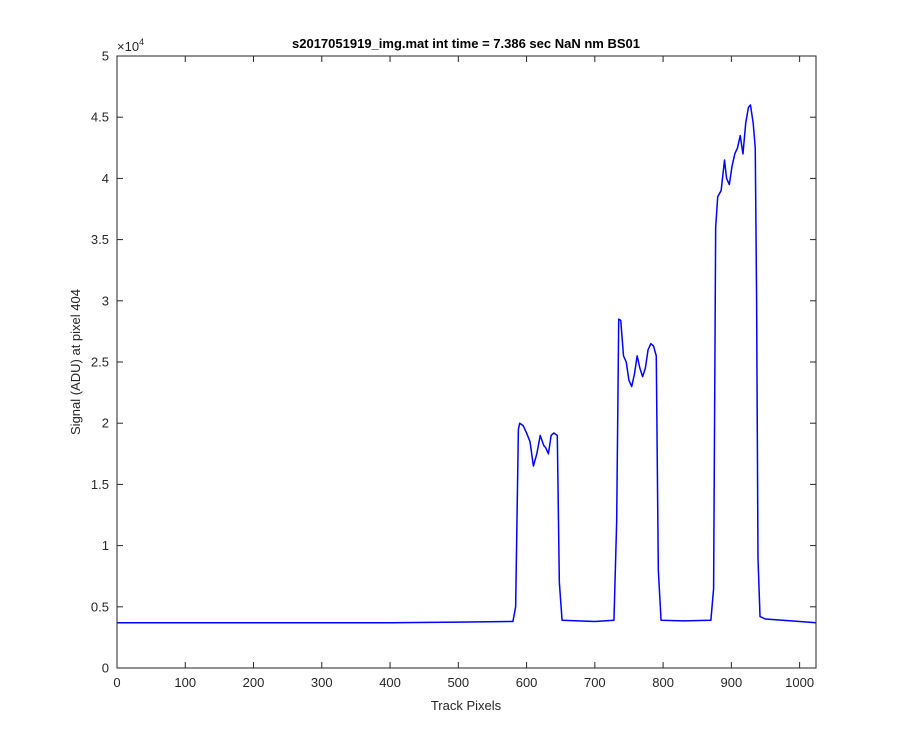  I want to click on y-tick-label: 3.5, so click(100, 239).